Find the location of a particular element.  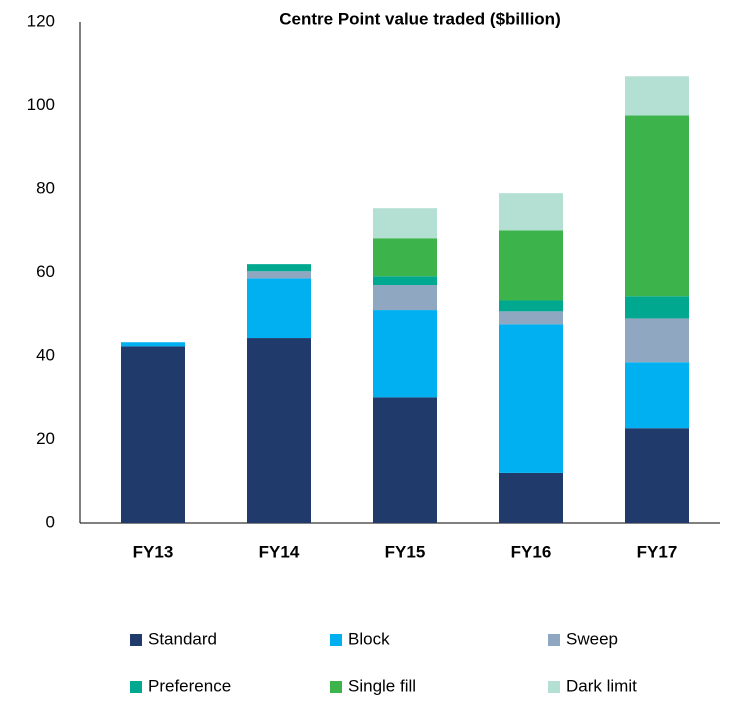

chart-title: Centre Point value traded ($billion) is located at coordinates (419, 18).